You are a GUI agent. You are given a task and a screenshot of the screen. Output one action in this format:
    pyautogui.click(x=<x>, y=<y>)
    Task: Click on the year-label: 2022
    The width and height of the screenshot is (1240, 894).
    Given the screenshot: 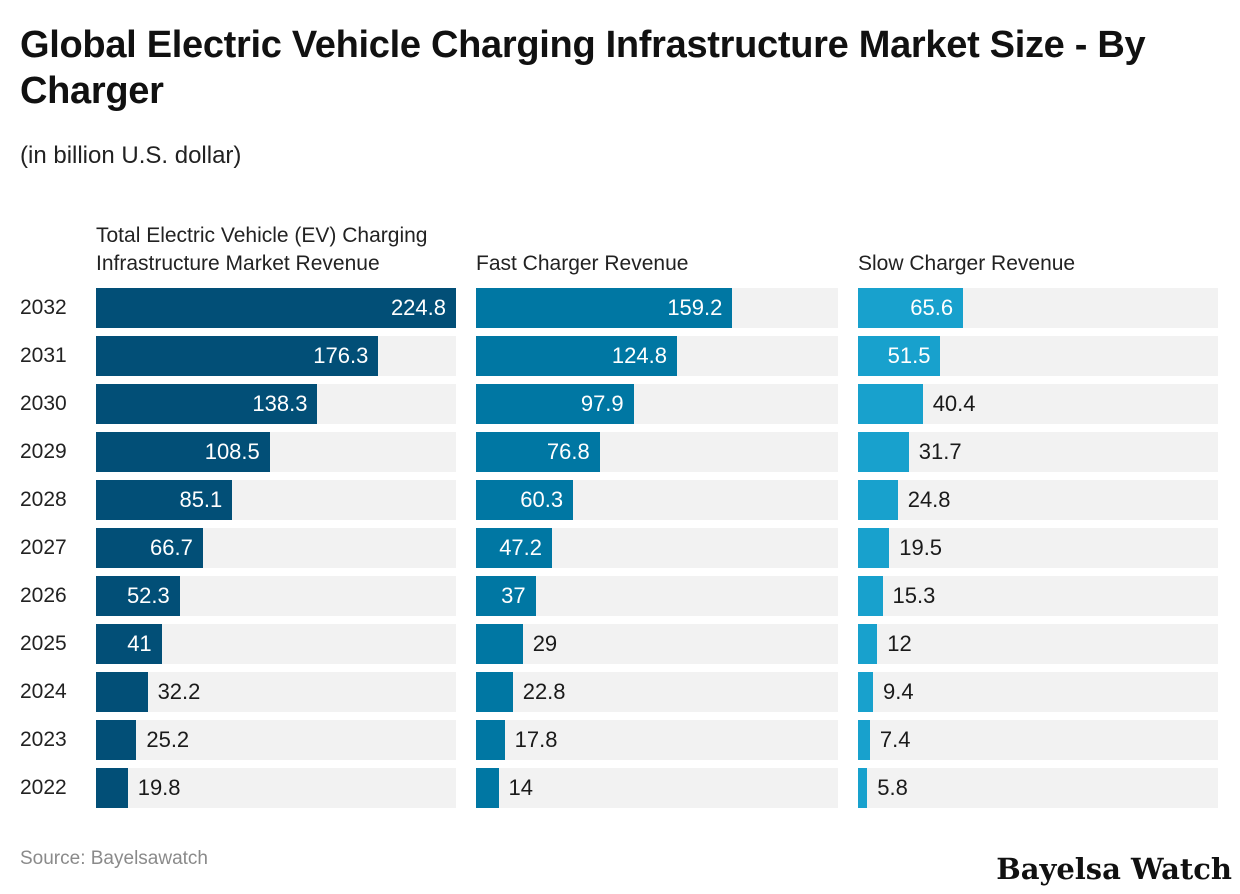 What is the action you would take?
    pyautogui.click(x=43, y=787)
    